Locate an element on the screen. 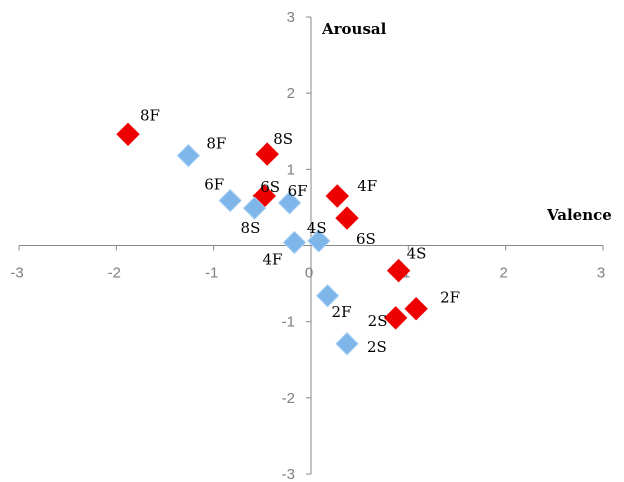  blue-point-label: 2S is located at coordinates (377, 347).